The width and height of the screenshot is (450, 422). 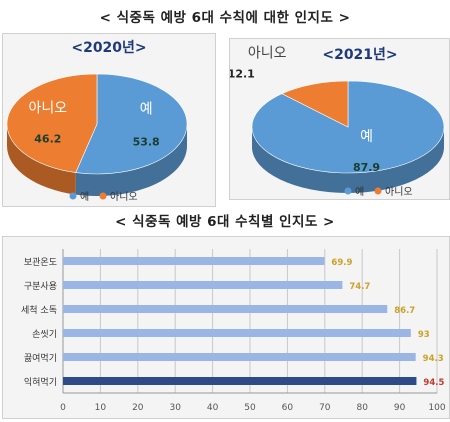 What do you see at coordinates (203, 285) in the screenshot?
I see `bar-구분사용` at bounding box center [203, 285].